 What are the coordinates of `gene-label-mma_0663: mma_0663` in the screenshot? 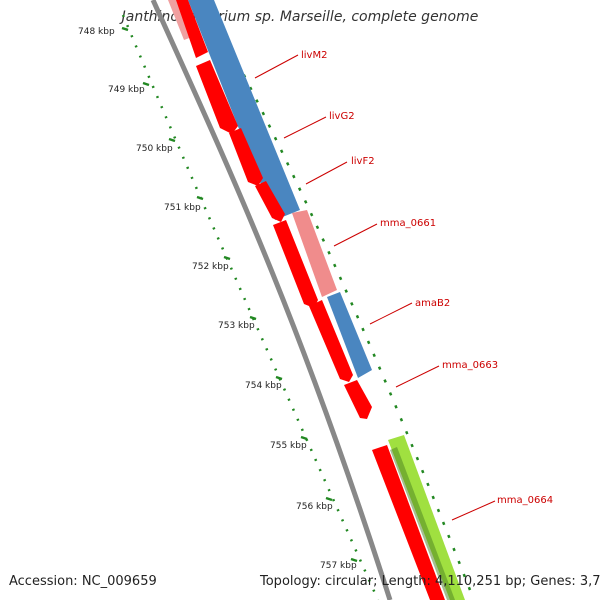 It's located at (470, 365).